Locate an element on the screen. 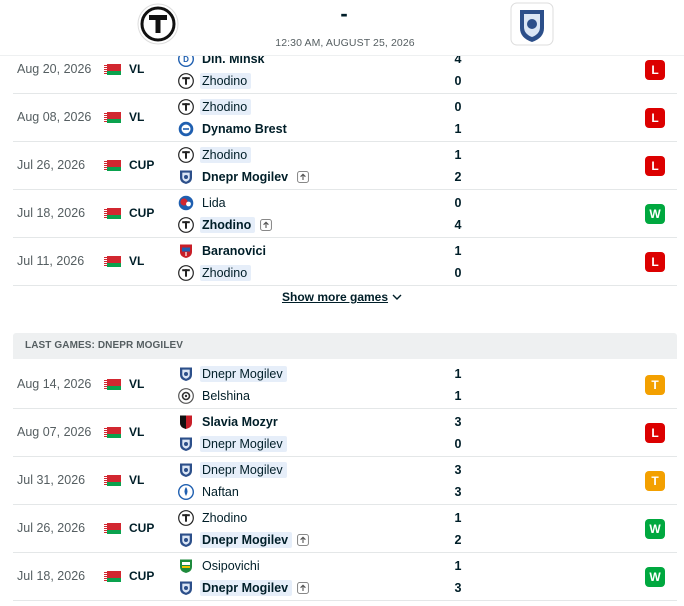 This screenshot has height=606, width=684. match-date: Jul 18, 2026 is located at coordinates (51, 576).